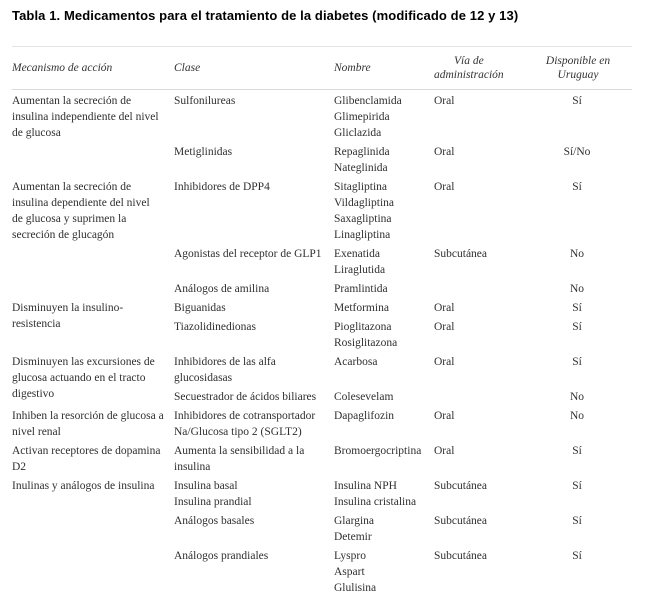 Image resolution: width=659 pixels, height=603 pixels. What do you see at coordinates (368, 117) in the screenshot?
I see `name-cell: Glibenclamida Glimepirida Gliclazida` at bounding box center [368, 117].